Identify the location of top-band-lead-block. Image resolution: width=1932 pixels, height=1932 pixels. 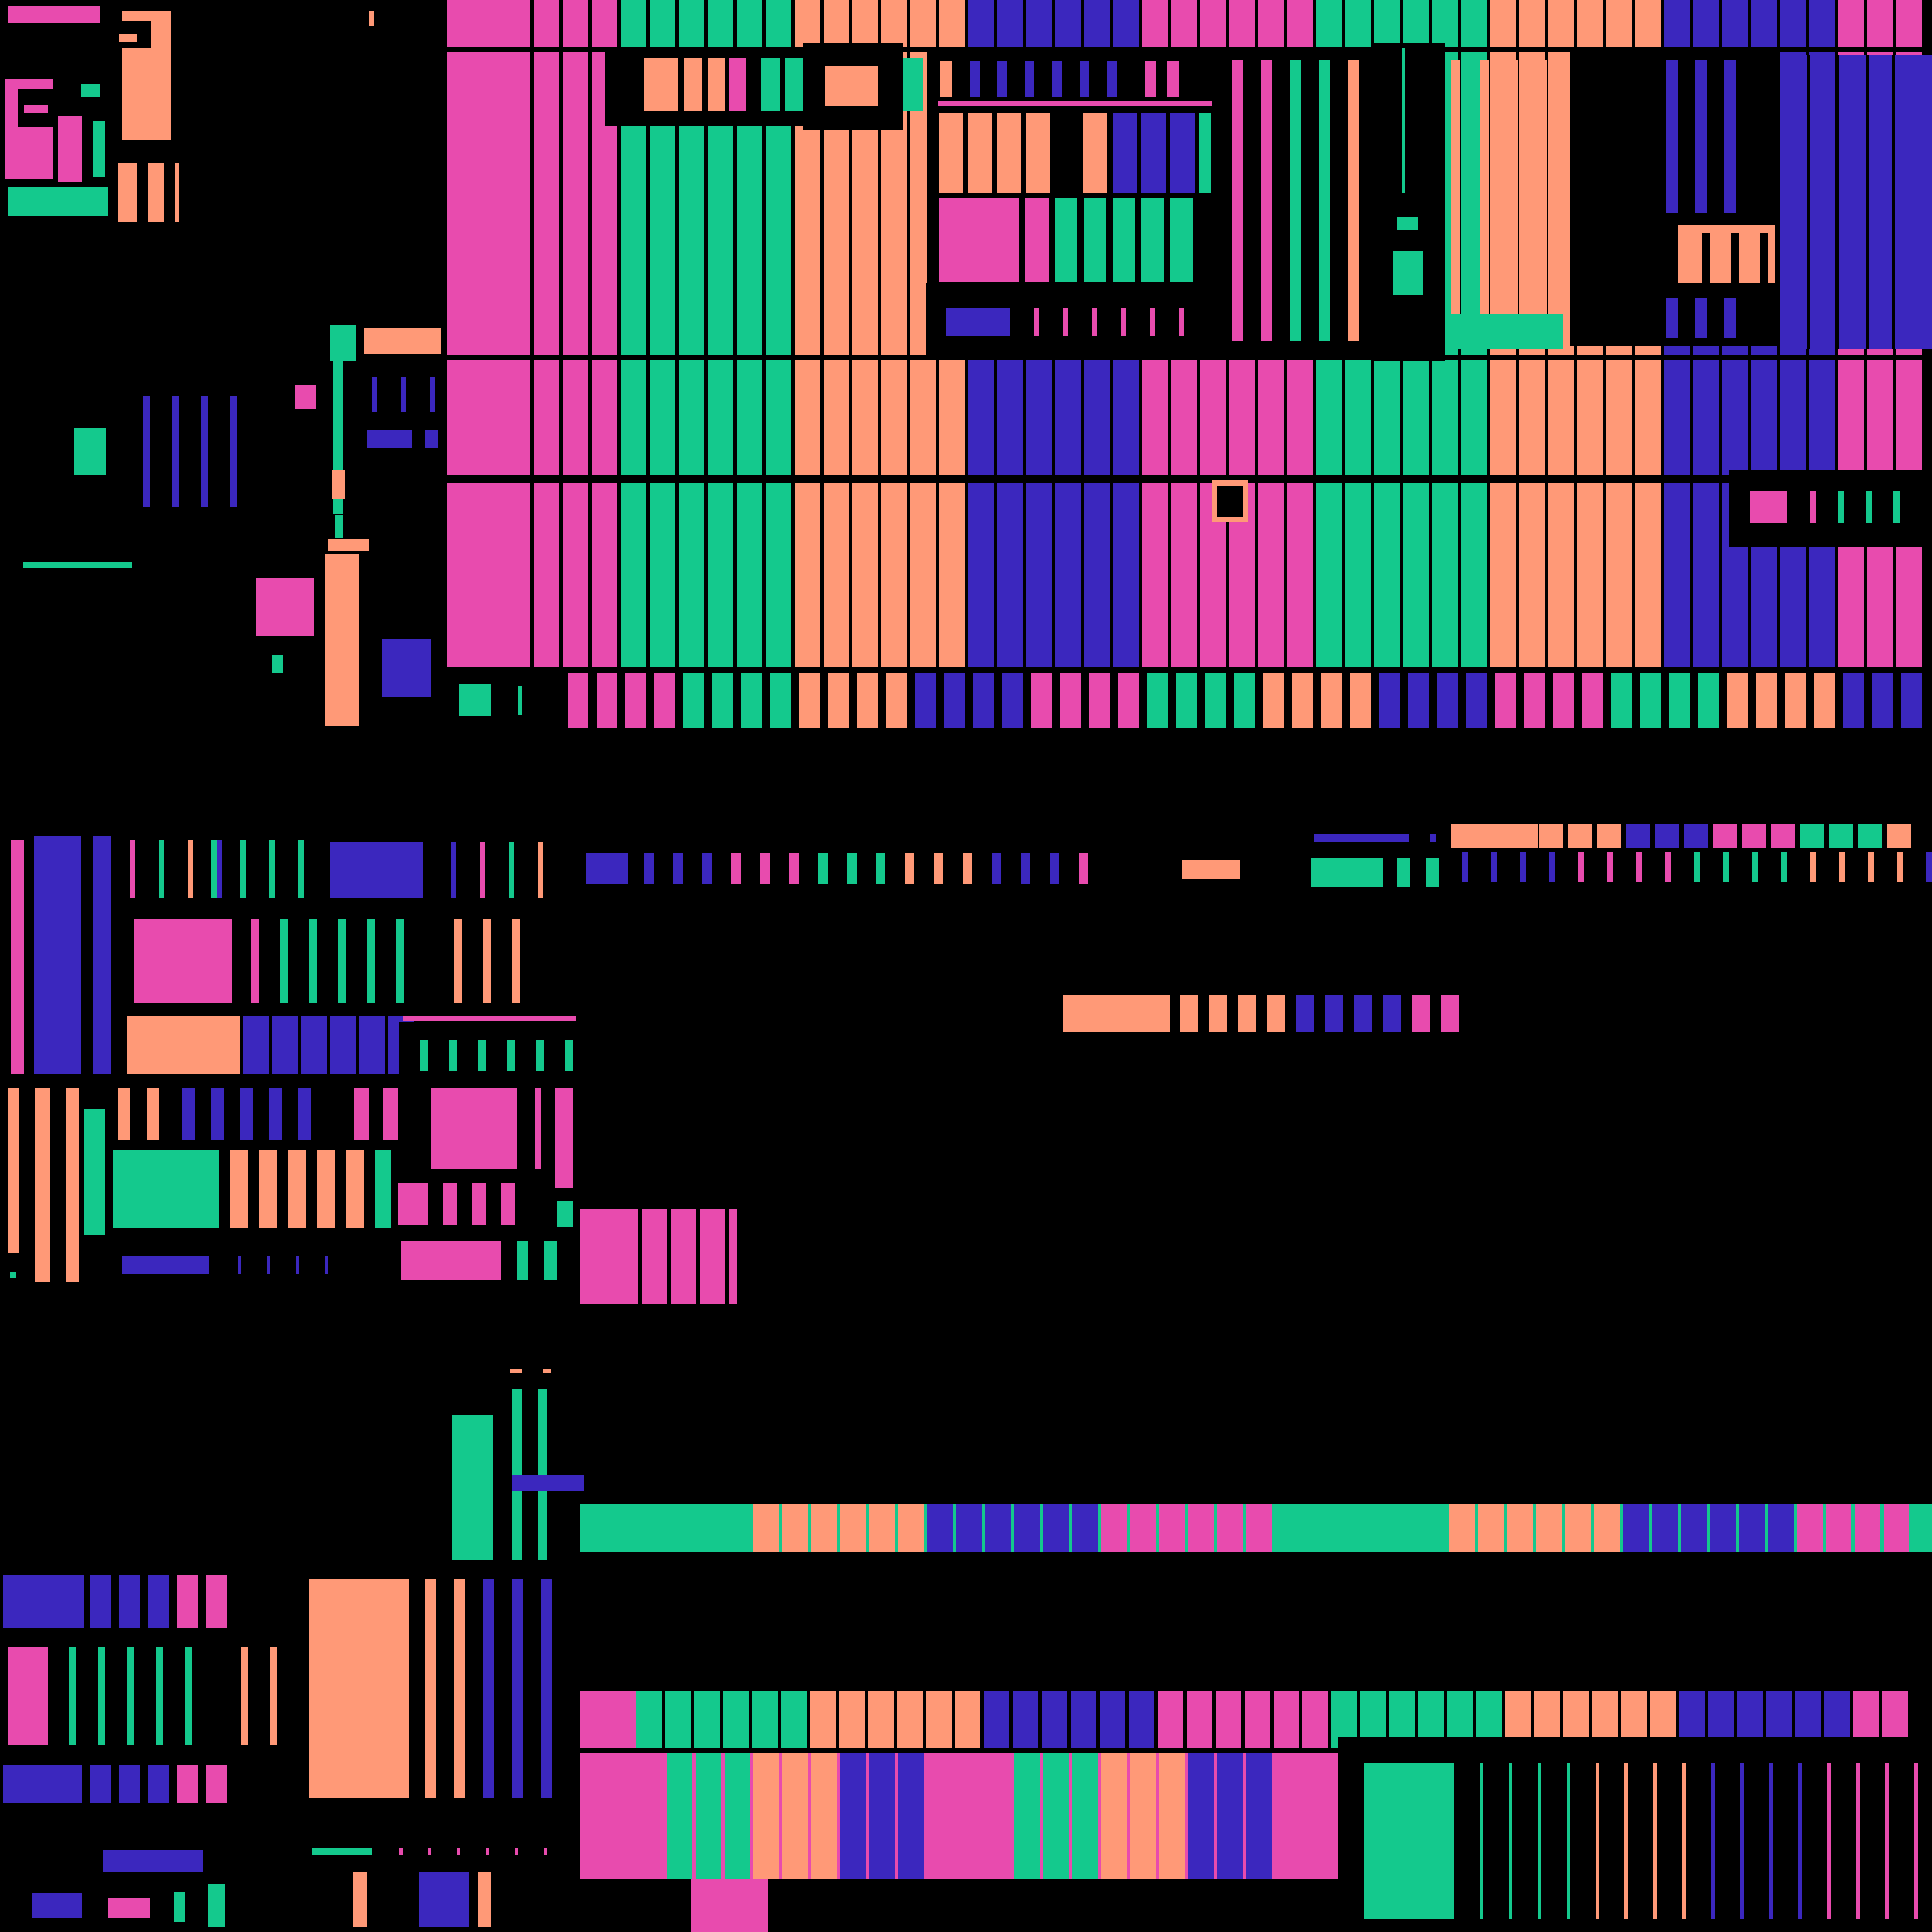
(488, 238).